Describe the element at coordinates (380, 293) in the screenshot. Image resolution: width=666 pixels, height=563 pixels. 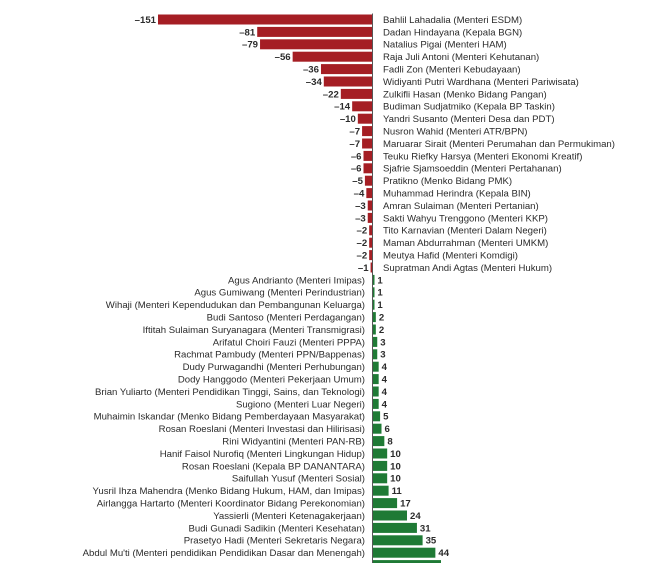
I see `value-label: 1` at that location.